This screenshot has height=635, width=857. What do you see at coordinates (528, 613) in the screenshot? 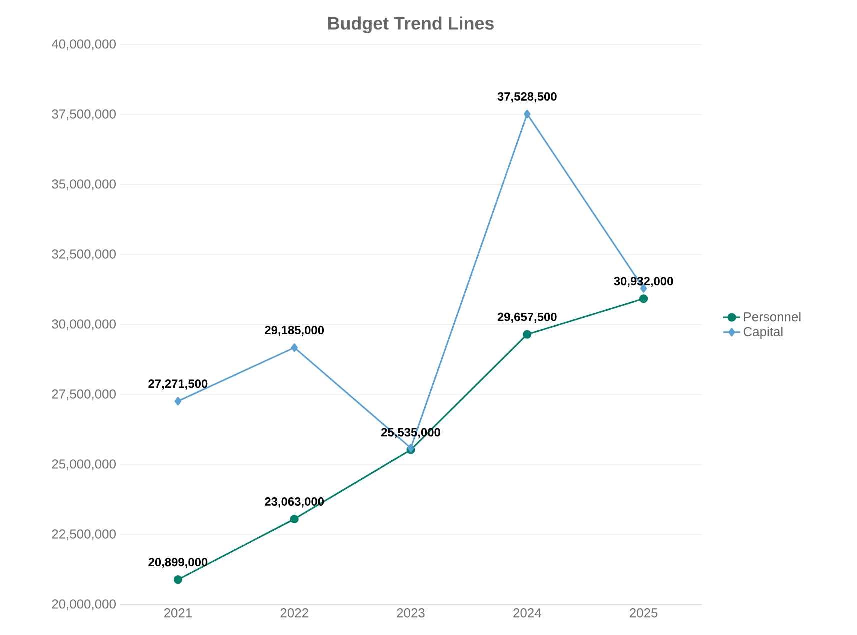
I see `x-tick-label: 2024` at bounding box center [528, 613].